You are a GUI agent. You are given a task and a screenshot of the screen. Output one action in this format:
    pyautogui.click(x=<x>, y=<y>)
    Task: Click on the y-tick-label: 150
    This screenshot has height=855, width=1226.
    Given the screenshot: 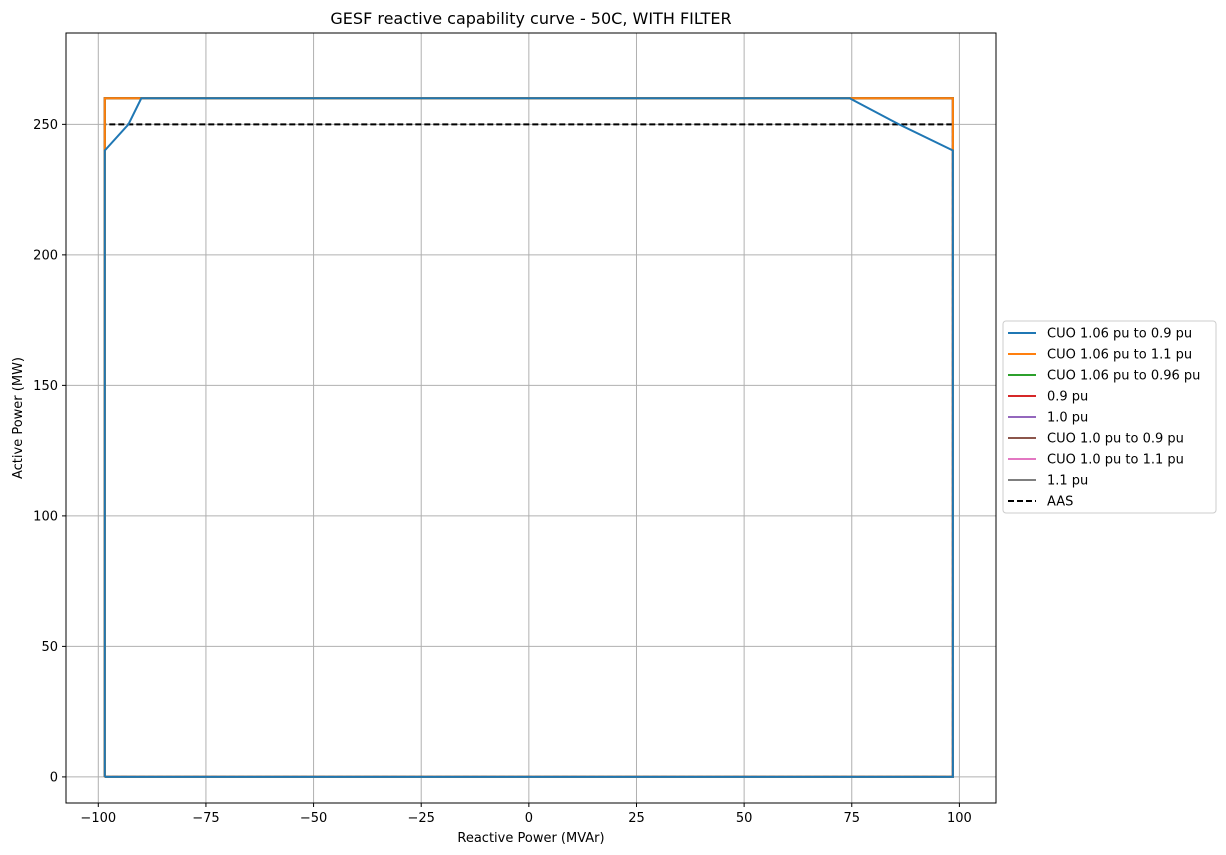 What is the action you would take?
    pyautogui.click(x=45, y=386)
    